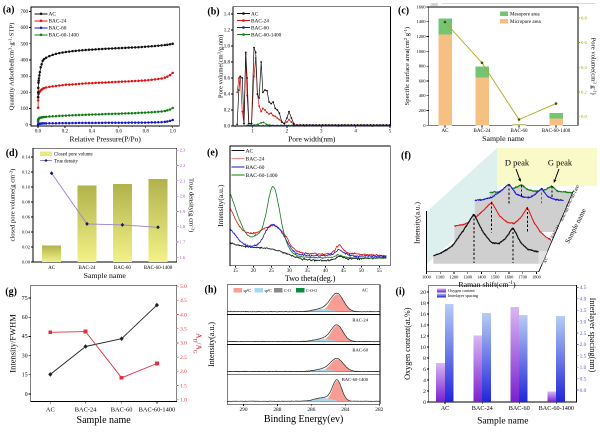 Image resolution: width=600 pixels, height=432 pixels. Describe the element at coordinates (423, 304) in the screenshot. I see `svg-text: 18` at that location.